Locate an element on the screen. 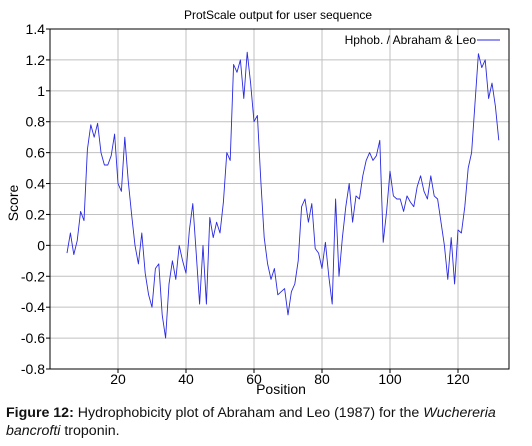 This screenshot has width=532, height=446. legend: Hphob. / Abraham & Leo is located at coordinates (422, 40).